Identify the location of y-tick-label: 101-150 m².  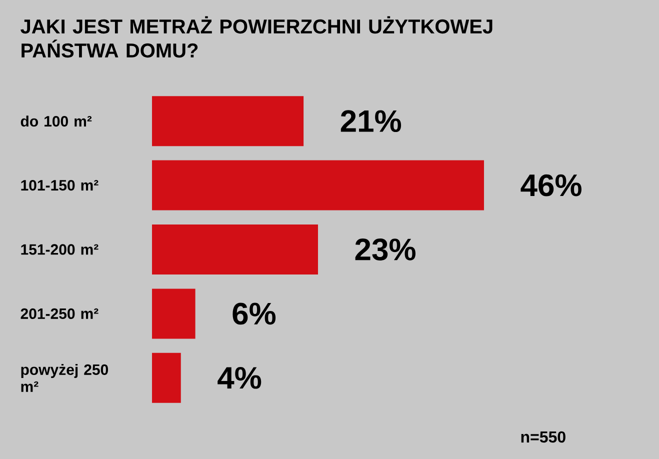
(59, 185).